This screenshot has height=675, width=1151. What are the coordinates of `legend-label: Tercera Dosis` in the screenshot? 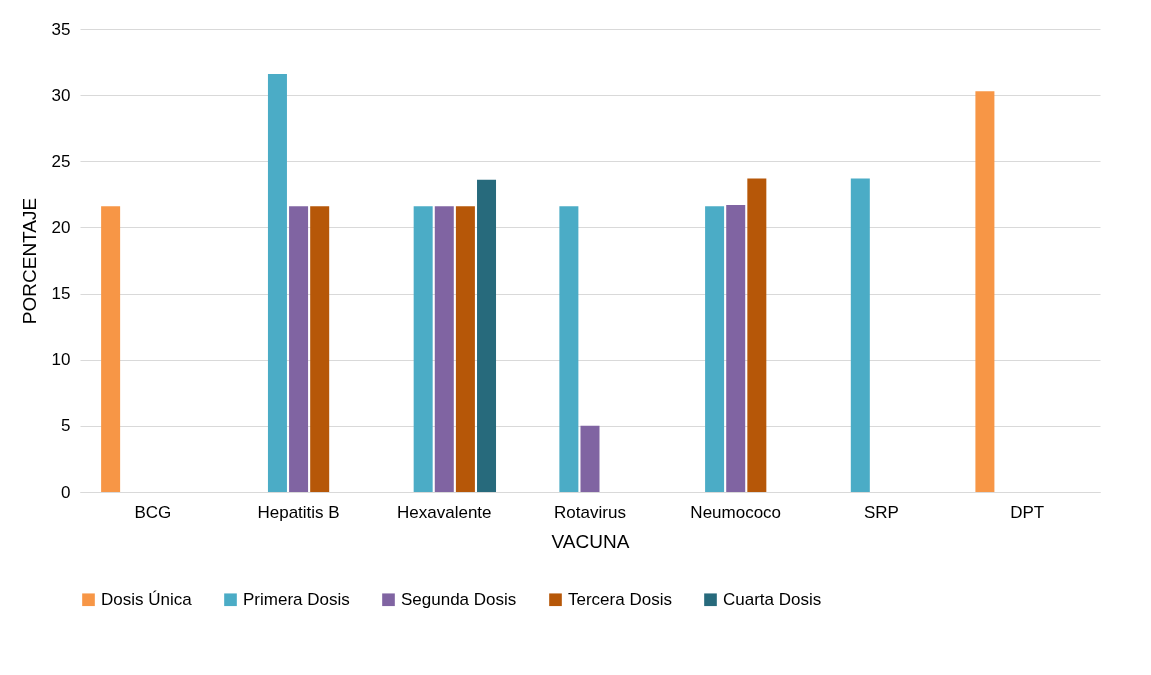 It's located at (620, 599).